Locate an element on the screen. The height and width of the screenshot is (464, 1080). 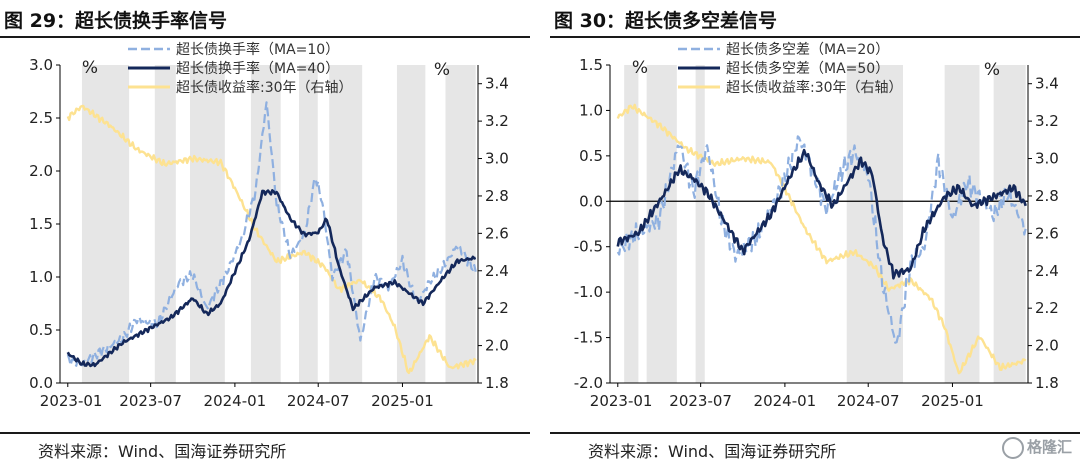
legend: 超长债换手率（MA=10） 超长债换手率（MA=40） 超长债收益率:30年（右轴） is located at coordinates (240, 68).